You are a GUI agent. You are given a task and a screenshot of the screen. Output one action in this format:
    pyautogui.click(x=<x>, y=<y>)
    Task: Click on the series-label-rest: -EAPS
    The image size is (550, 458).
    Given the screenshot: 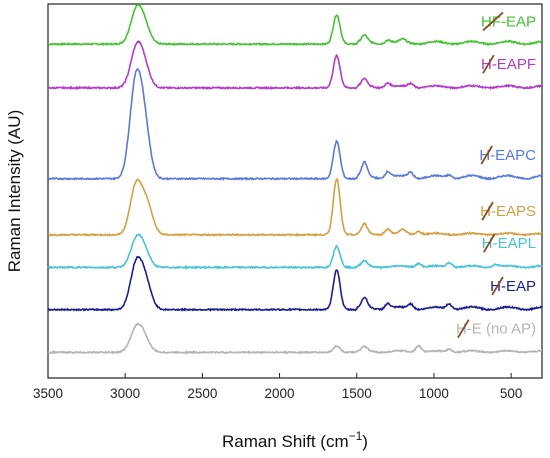 What is the action you would take?
    pyautogui.click(x=513, y=211)
    